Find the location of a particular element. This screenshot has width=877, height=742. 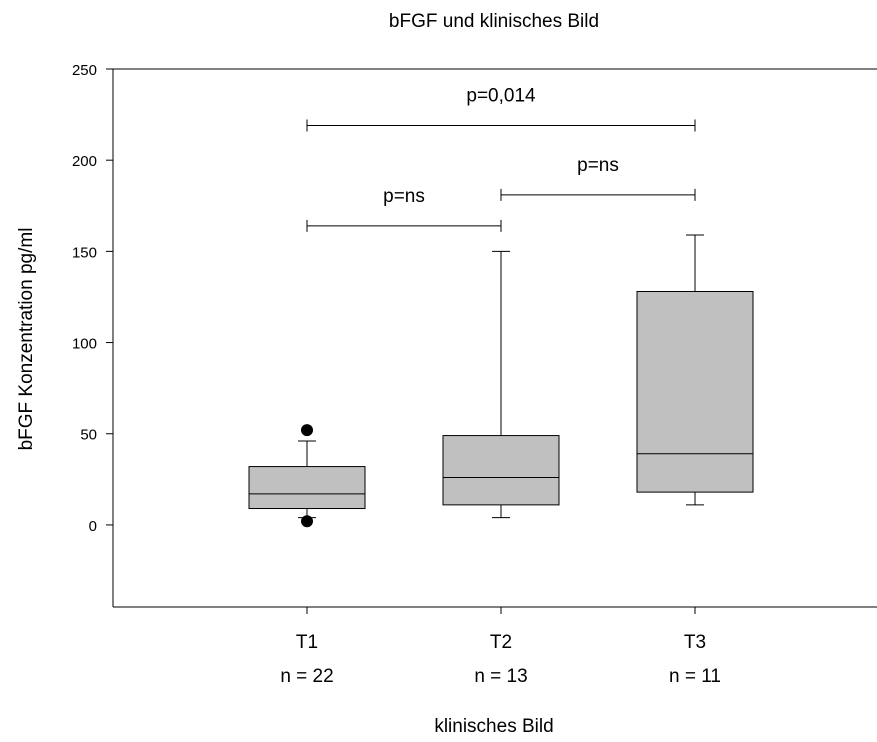

box-t2 is located at coordinates (501, 384).